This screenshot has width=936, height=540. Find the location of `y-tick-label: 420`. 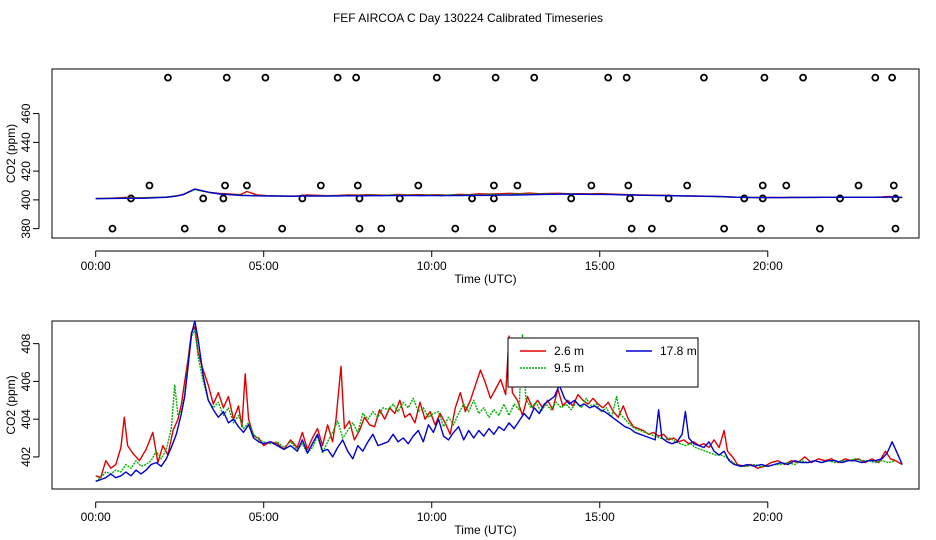

y-tick-label: 420 is located at coordinates (26, 171).